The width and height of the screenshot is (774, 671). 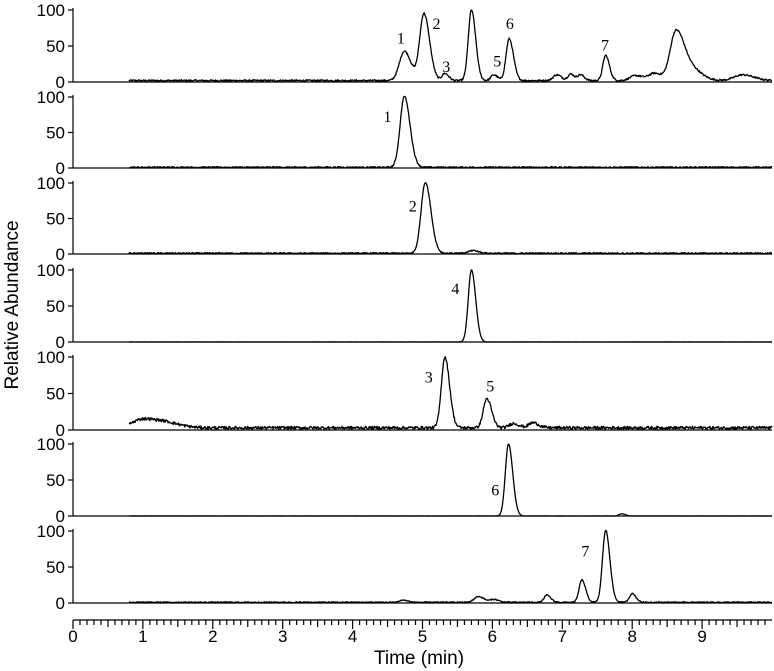 I want to click on panel-4: 0 50 100 4, so click(x=405, y=306).